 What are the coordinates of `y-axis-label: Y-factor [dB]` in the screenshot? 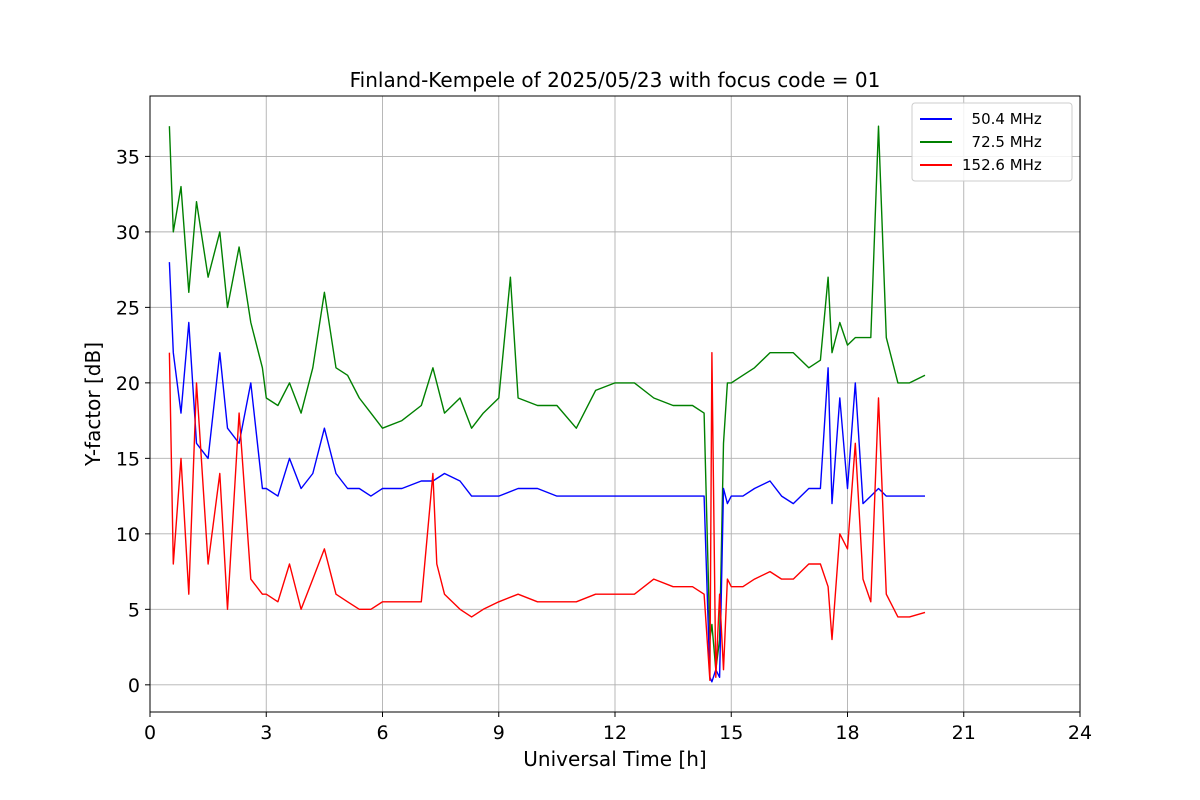 It's located at (93, 404).